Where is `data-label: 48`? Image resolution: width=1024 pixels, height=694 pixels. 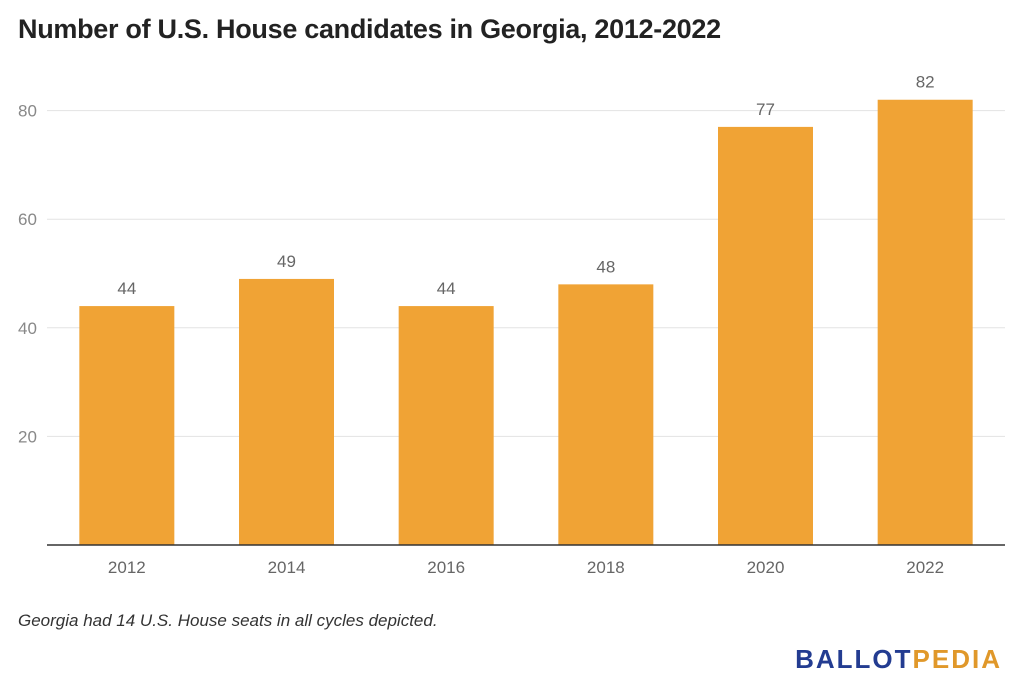
data-label: 48 is located at coordinates (605, 266).